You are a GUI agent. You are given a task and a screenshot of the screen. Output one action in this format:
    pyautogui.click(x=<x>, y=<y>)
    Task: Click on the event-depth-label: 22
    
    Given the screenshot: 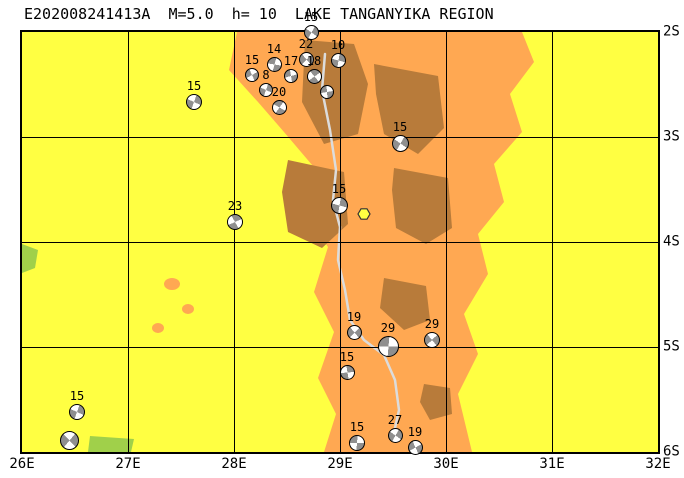 What is the action you would take?
    pyautogui.click(x=306, y=43)
    